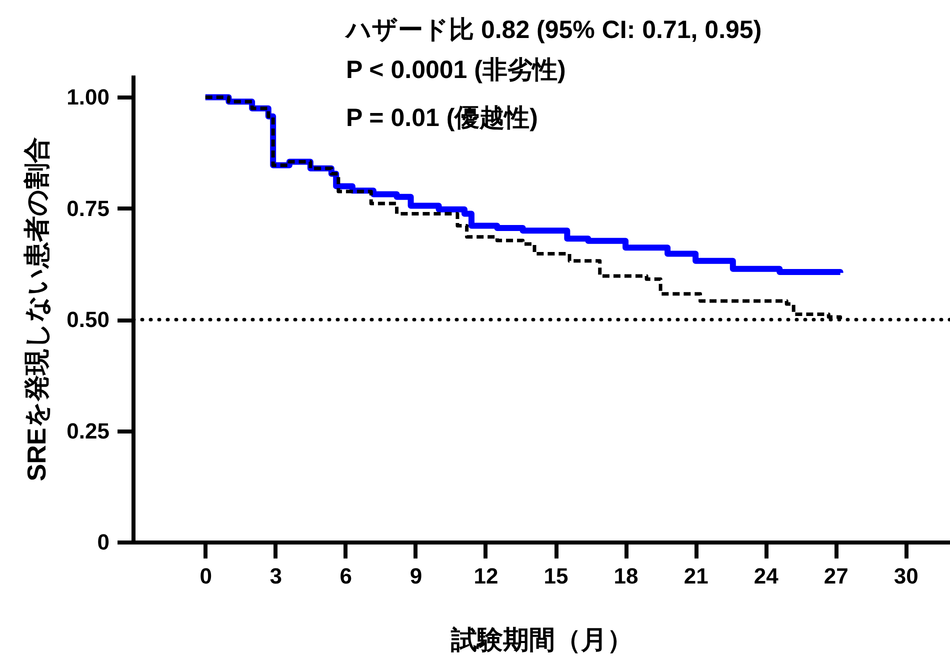 This screenshot has height=669, width=950. Describe the element at coordinates (836, 576) in the screenshot. I see `x-tick-label: 27` at that location.